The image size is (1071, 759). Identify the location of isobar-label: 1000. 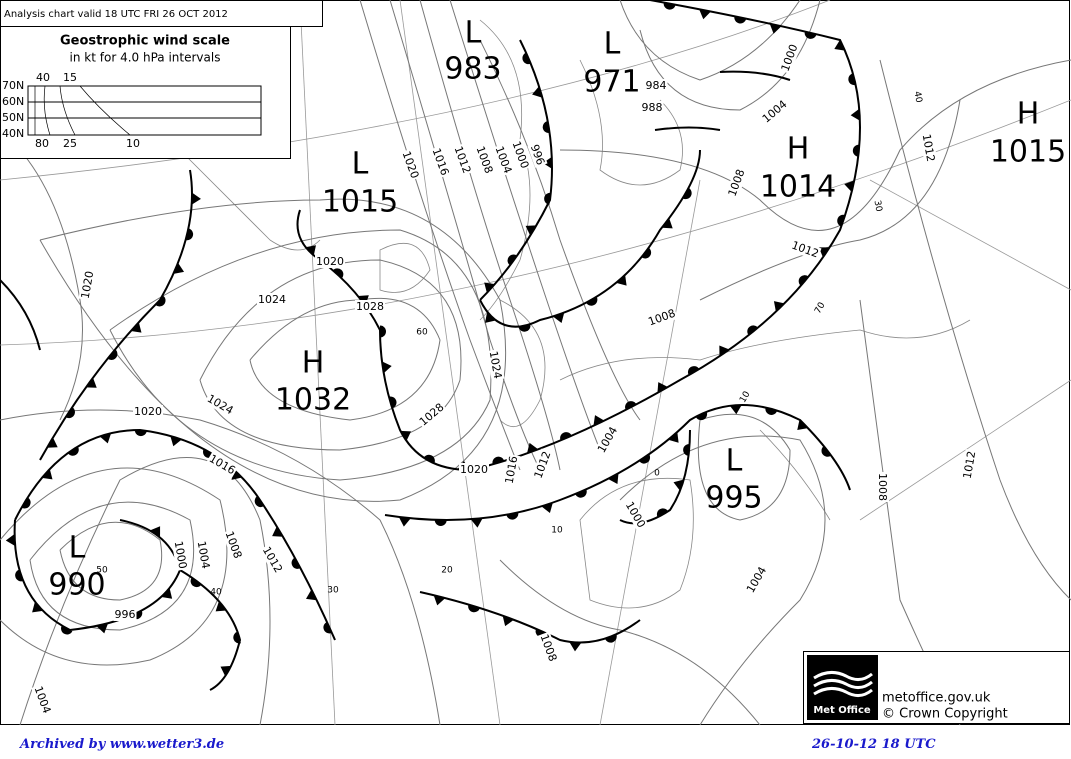
(181, 555).